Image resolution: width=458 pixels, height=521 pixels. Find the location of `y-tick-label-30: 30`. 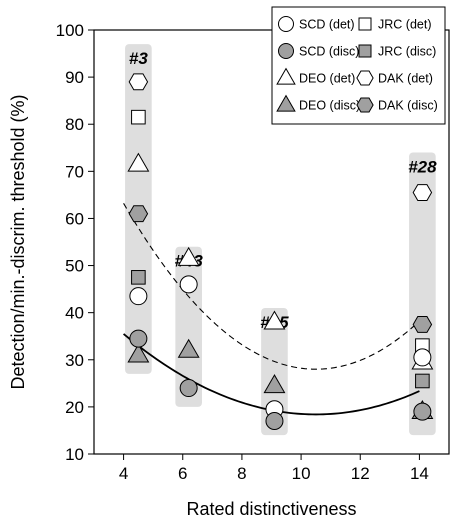

y-tick-label-30: 30 is located at coordinates (74, 360).